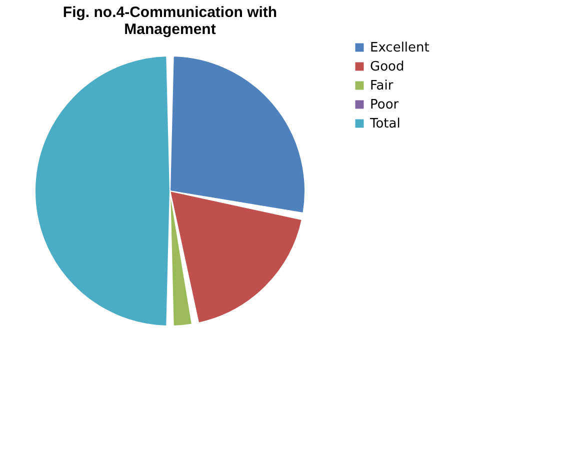  Describe the element at coordinates (384, 124) in the screenshot. I see `legend-label: Total` at that location.